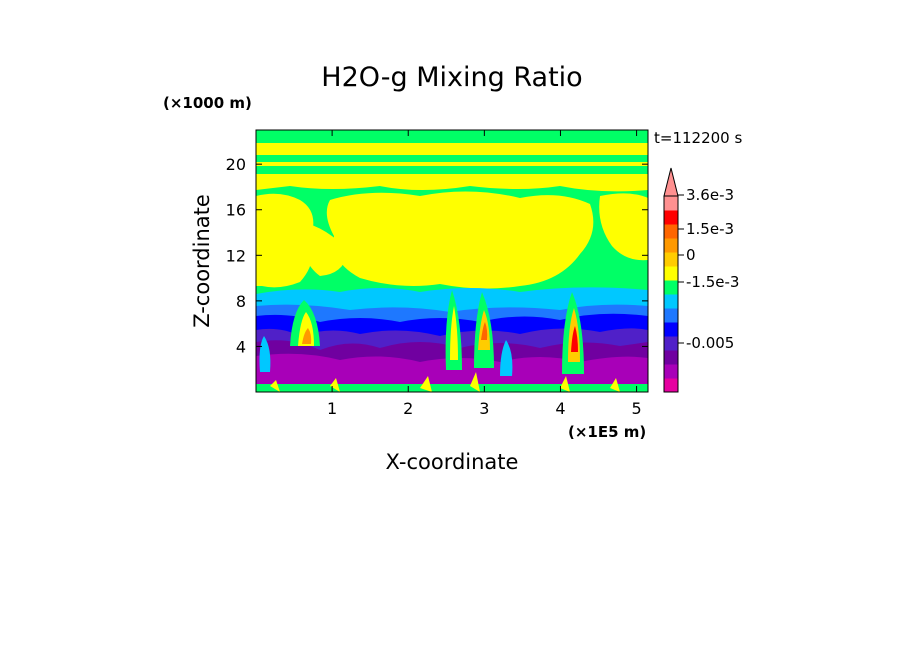 The image size is (904, 659). I want to click on y-axis: 4 8 12 16 20, so click(437, 255).